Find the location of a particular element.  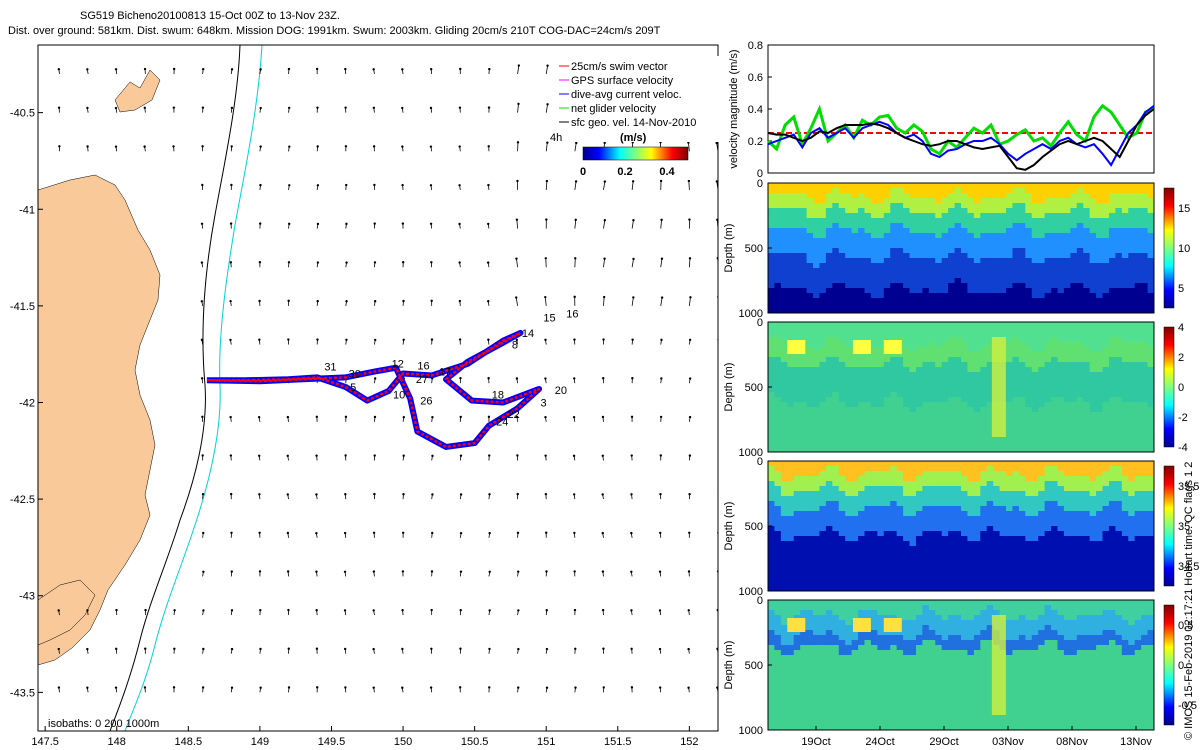

map-x-tick-label: 148.5 is located at coordinates (189, 742).